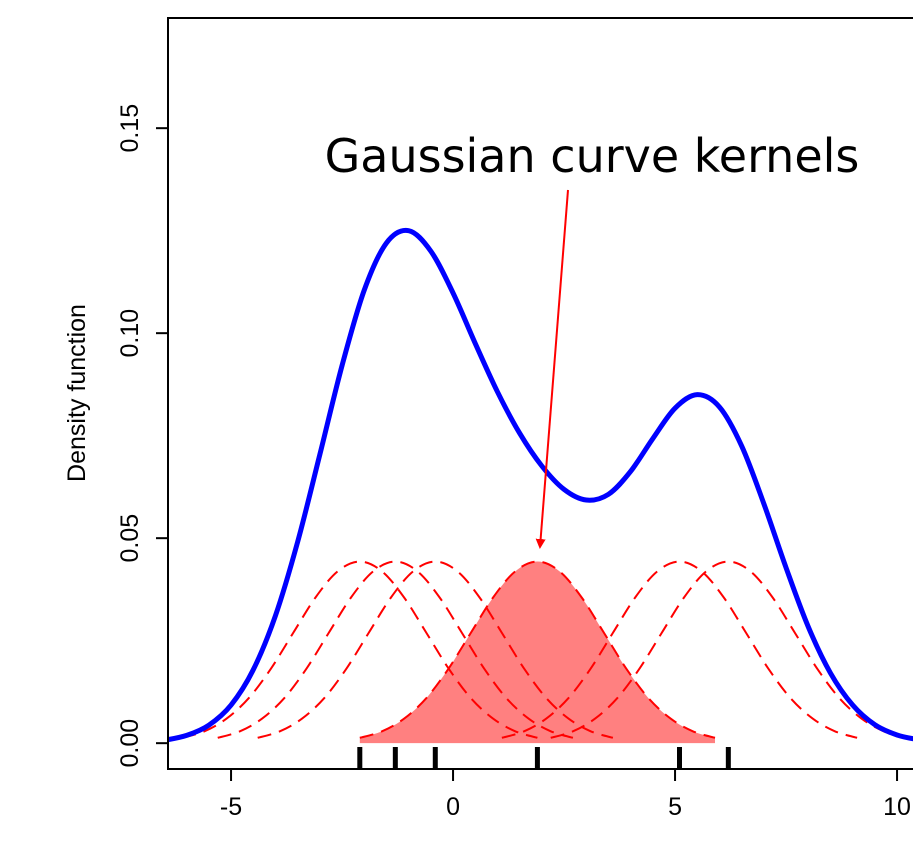 The image size is (913, 862). Describe the element at coordinates (77, 393) in the screenshot. I see `y-axis-label: Density function` at that location.